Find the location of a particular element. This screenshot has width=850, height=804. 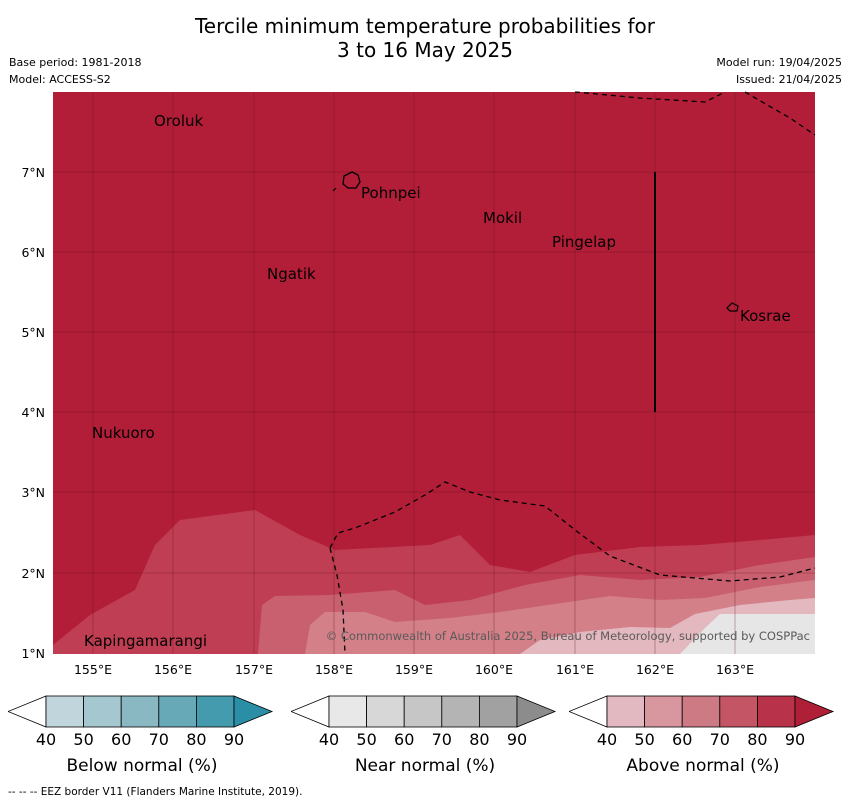

lon-label-159: 159°E is located at coordinates (414, 669).